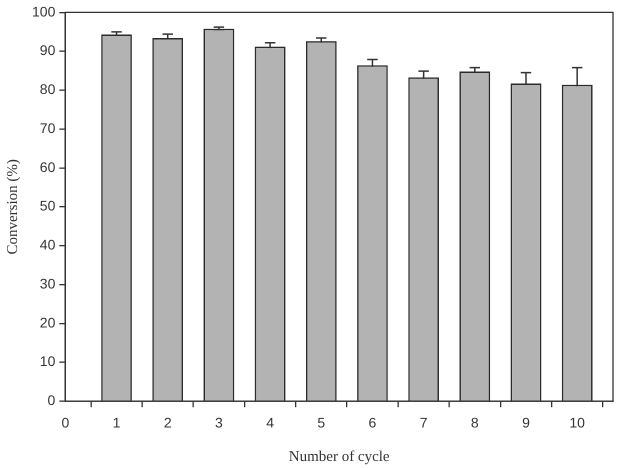  I want to click on y-axis-title: Conversion (%), so click(12, 207).